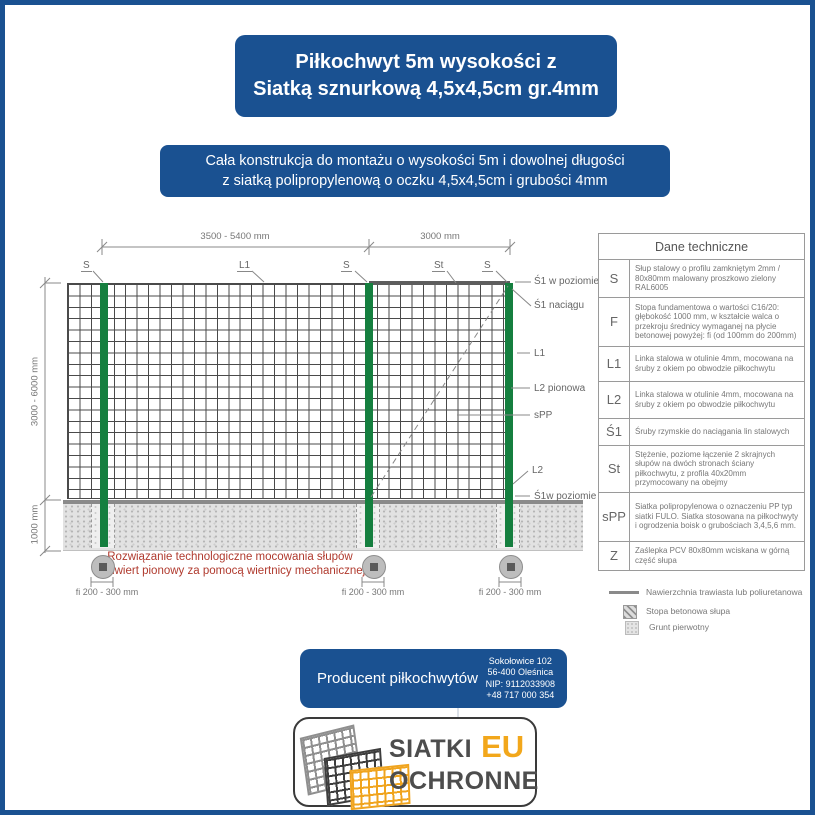 The height and width of the screenshot is (815, 815). I want to click on producer-label: Producent piłkochwytów, so click(397, 678).